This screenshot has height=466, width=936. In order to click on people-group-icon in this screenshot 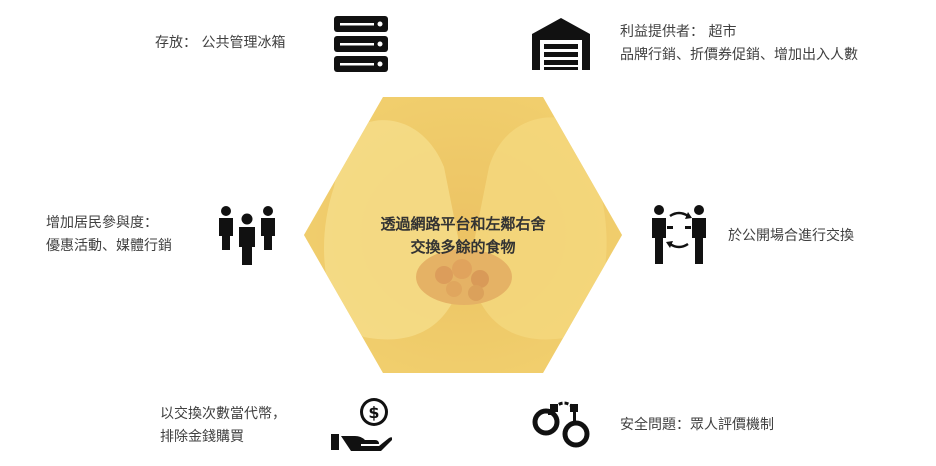, I will do `click(247, 238)`.